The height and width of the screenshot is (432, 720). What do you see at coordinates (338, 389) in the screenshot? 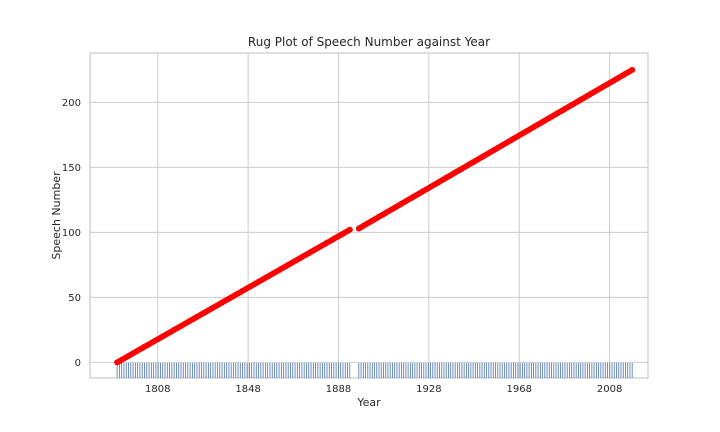
I see `x-tick-label: 1888` at bounding box center [338, 389].